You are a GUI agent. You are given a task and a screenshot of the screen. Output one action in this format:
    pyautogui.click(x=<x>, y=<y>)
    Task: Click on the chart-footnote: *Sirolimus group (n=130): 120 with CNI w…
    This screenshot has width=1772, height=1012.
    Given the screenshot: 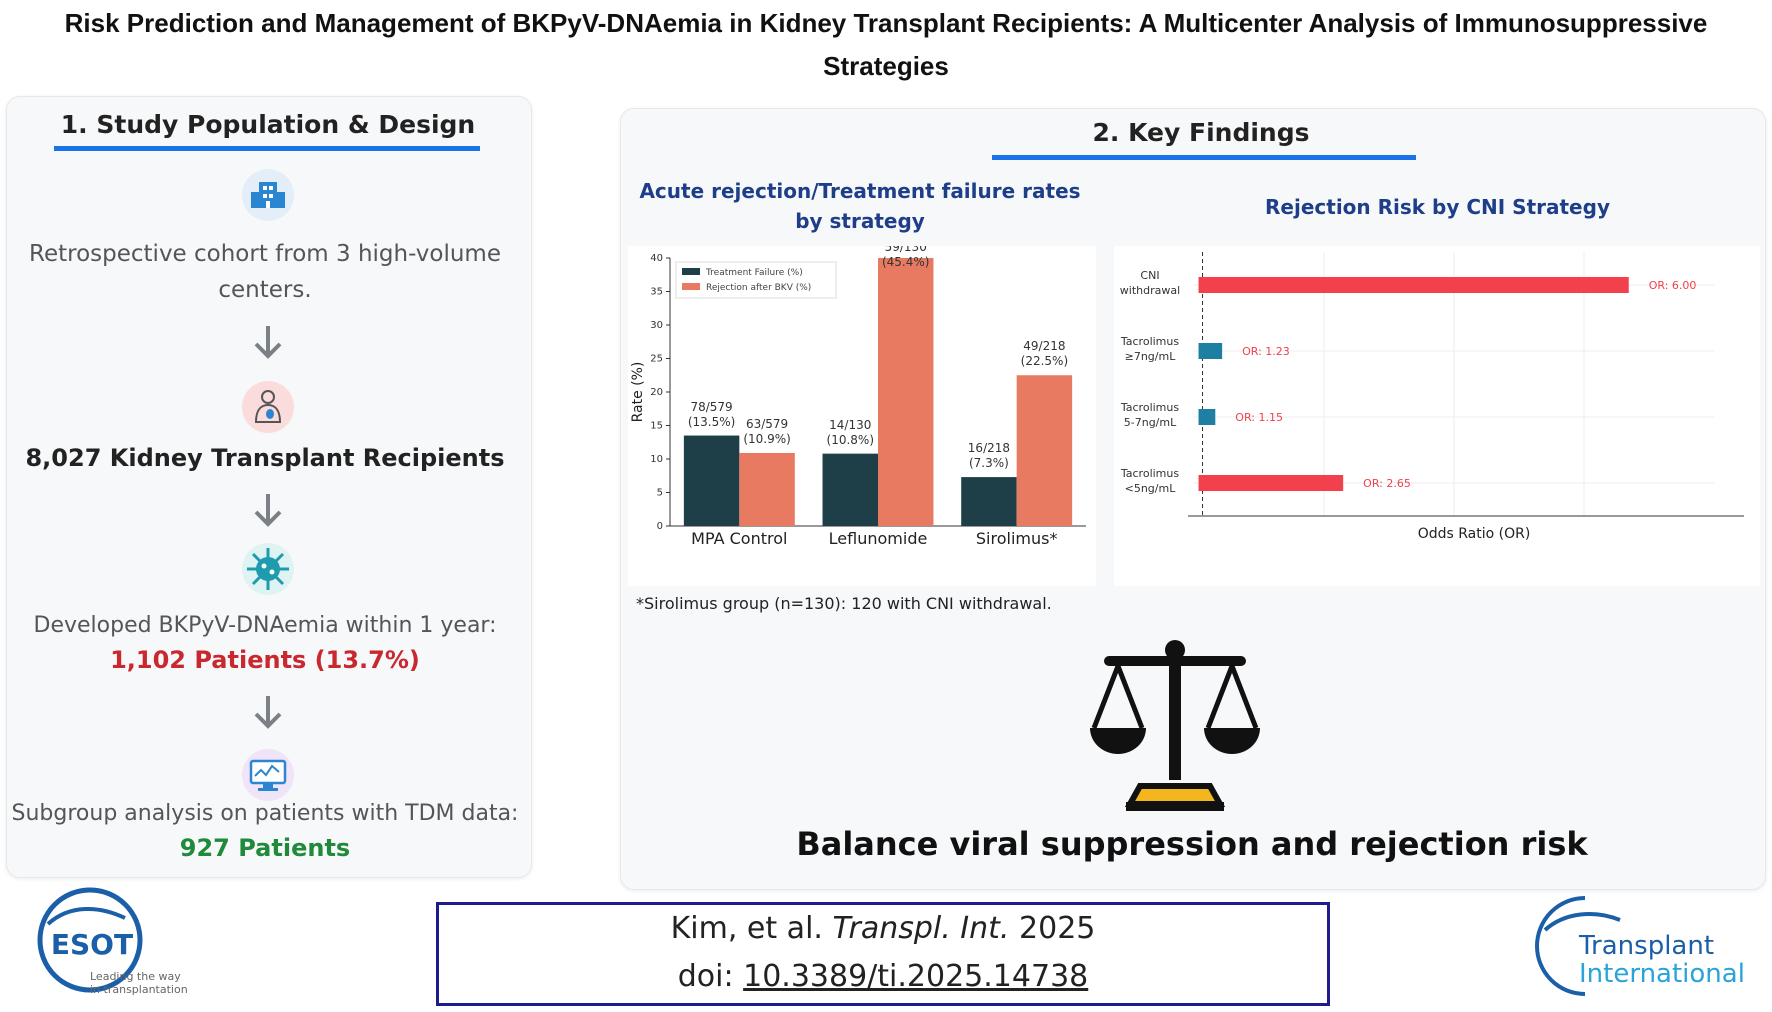 What is the action you would take?
    pyautogui.click(x=844, y=603)
    